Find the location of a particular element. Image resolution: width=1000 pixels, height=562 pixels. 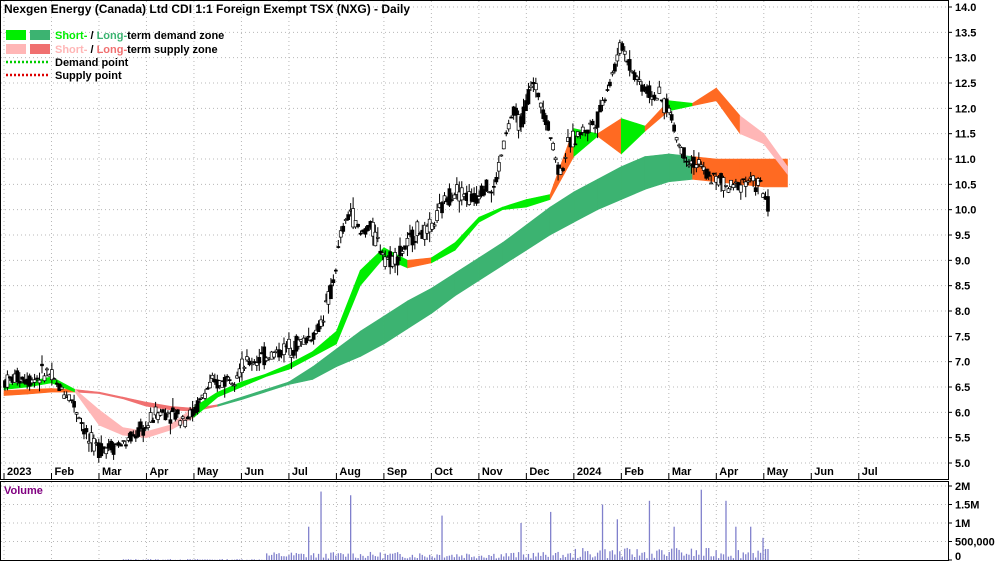

price-tick-label: 13.0 is located at coordinates (965, 59).